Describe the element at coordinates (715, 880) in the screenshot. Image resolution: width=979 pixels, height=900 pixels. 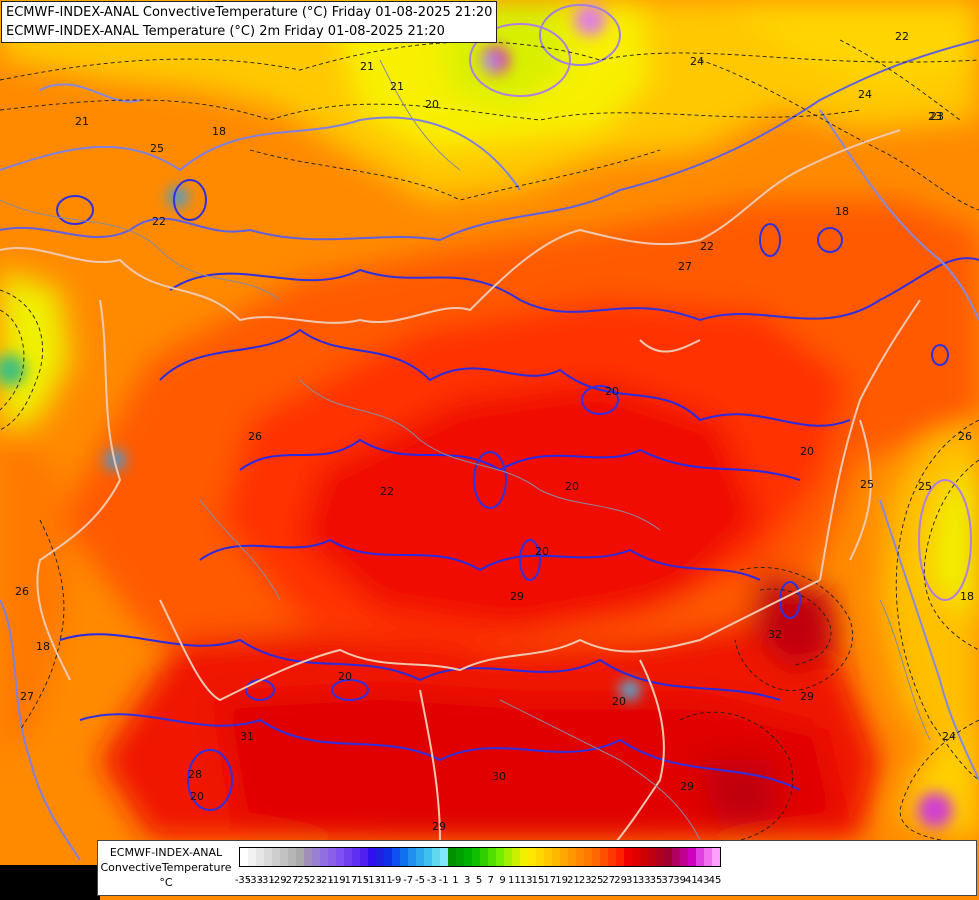
I see `legend-tick-label: 45` at that location.